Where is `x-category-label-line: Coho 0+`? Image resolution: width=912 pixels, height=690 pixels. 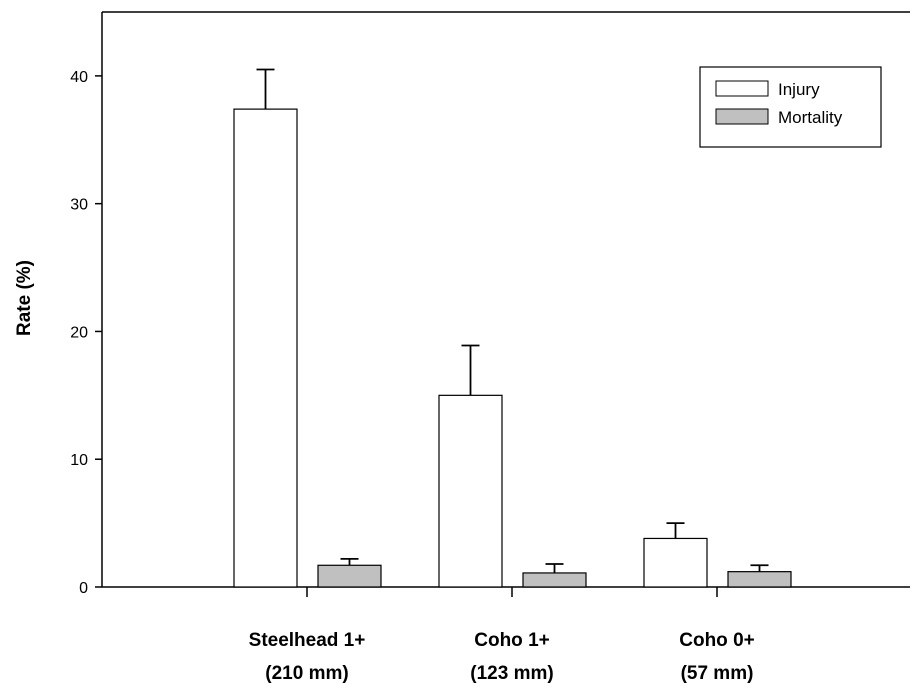
x-category-label-line: Coho 0+ is located at coordinates (716, 640).